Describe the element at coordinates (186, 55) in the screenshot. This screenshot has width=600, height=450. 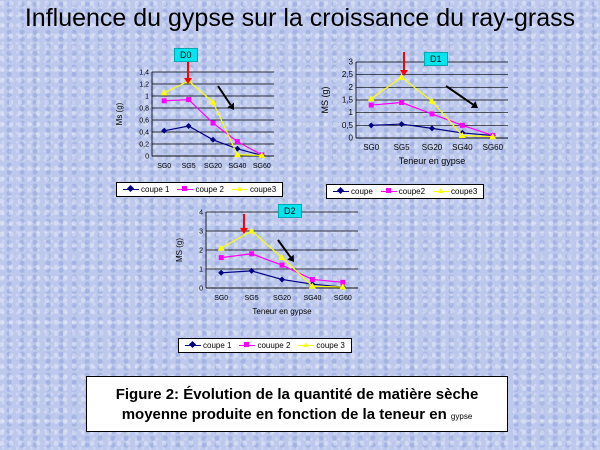
I see `chart-tag-d0: D0` at that location.